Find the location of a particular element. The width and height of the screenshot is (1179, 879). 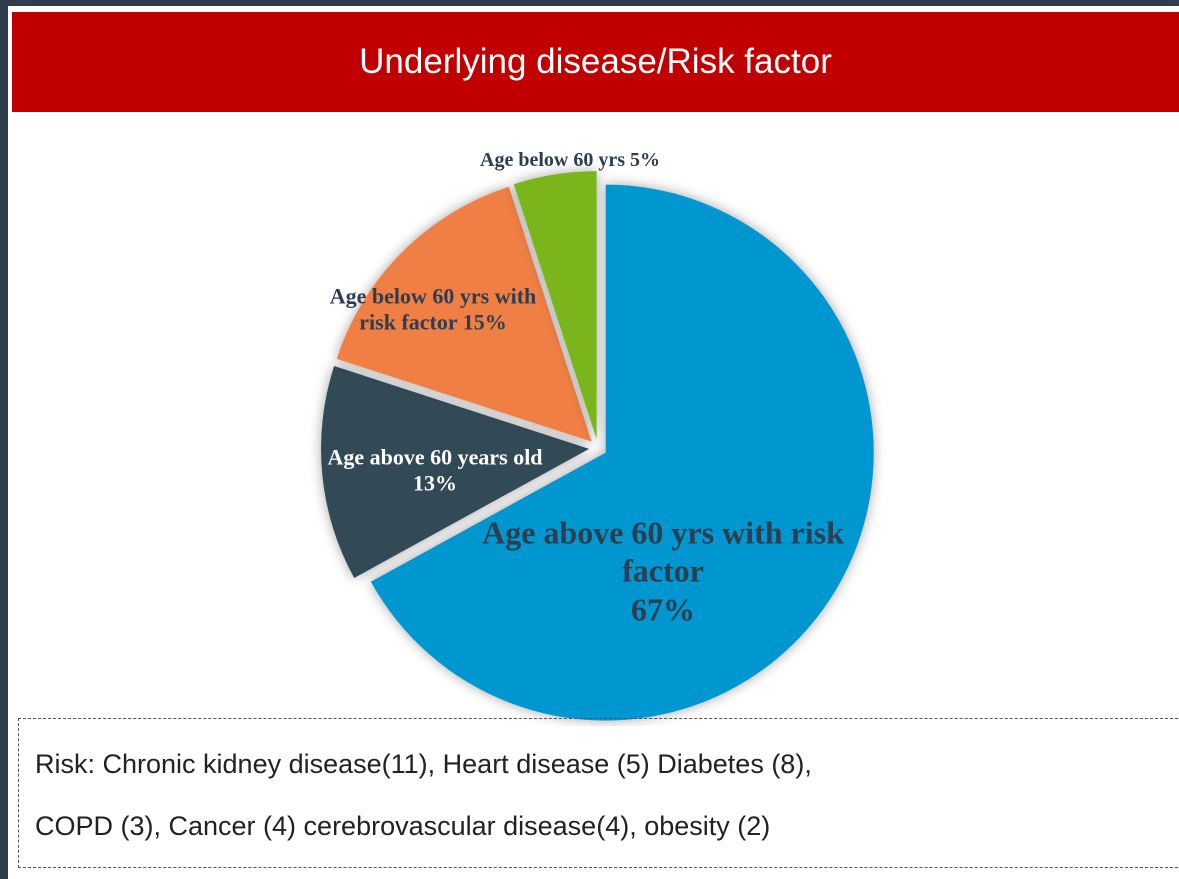

slice-label: Age below 60 yrs with risk factor 15% is located at coordinates (433, 310).